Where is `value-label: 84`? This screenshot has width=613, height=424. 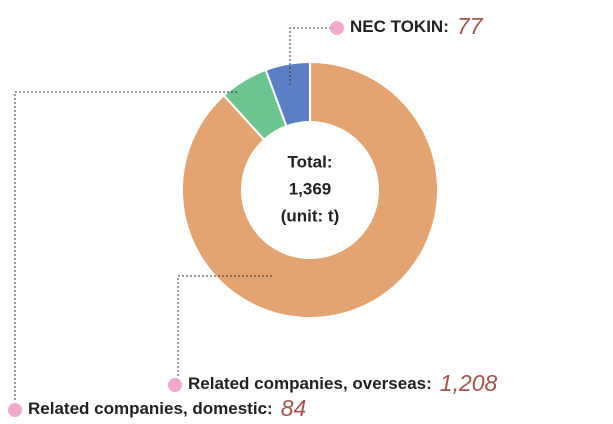
value-label: 84 is located at coordinates (294, 408).